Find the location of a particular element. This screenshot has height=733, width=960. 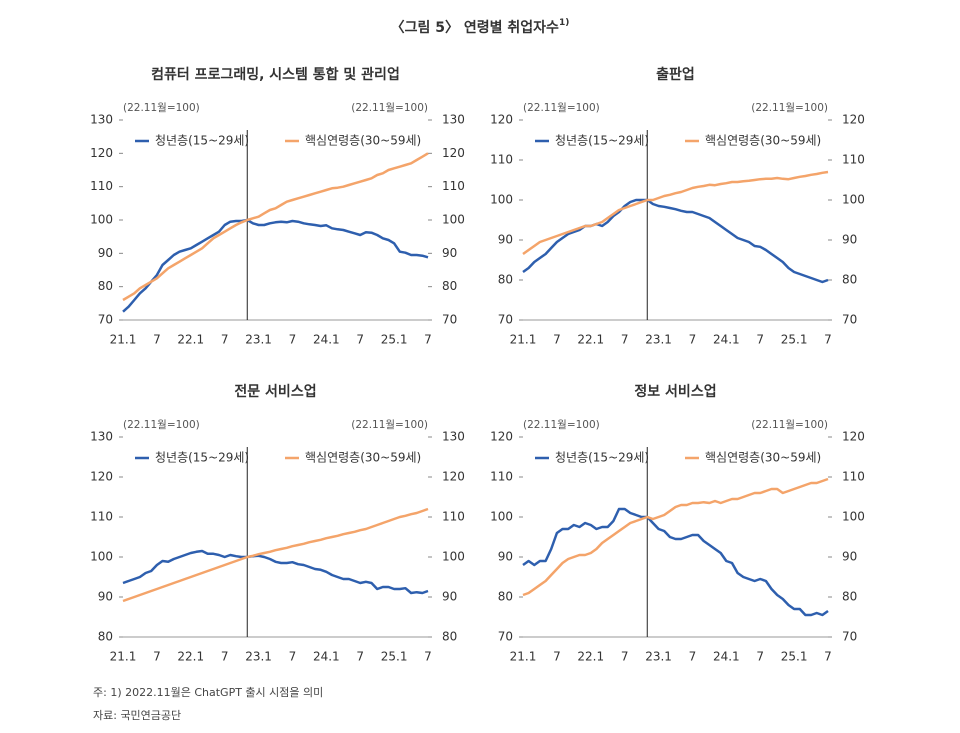

chart-title: 출판업 is located at coordinates (675, 74).